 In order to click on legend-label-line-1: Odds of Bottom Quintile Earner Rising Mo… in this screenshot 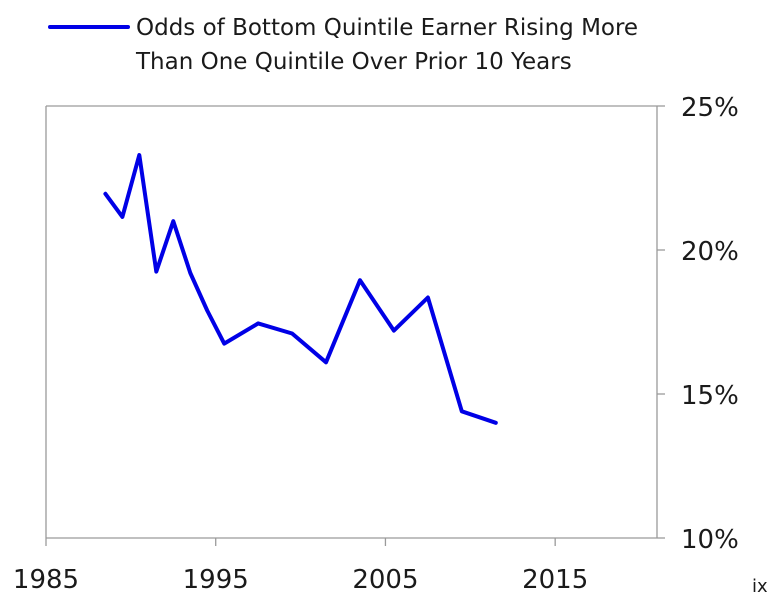, I will do `click(387, 28)`.